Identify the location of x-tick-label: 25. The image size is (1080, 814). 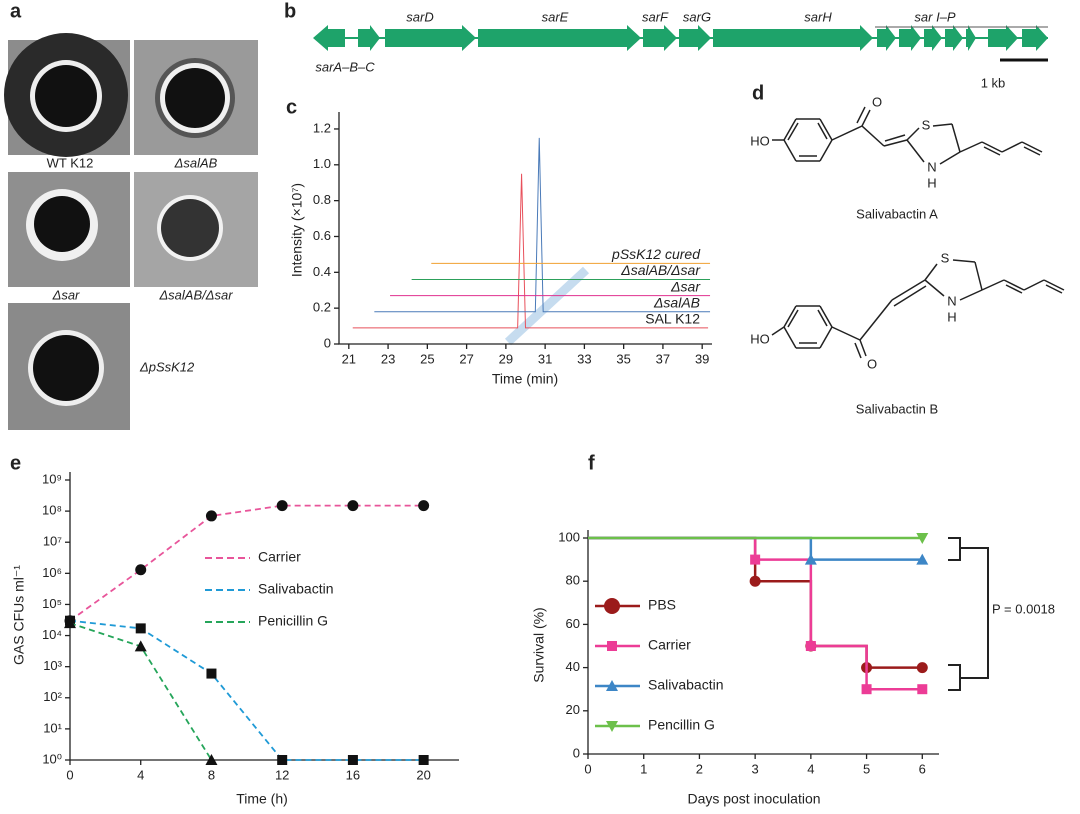
(427, 358).